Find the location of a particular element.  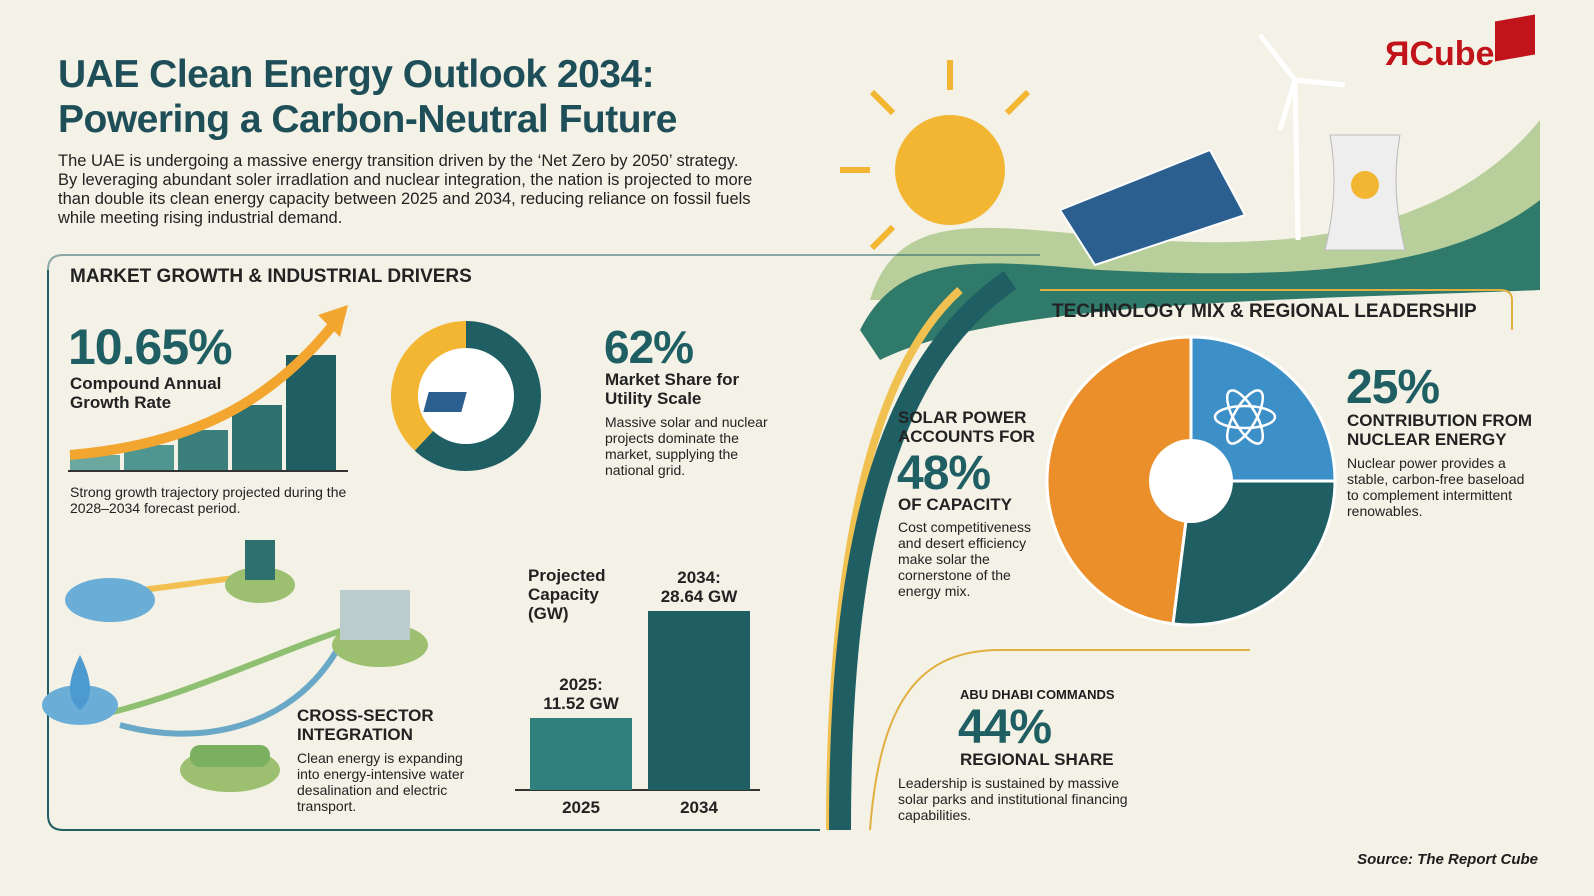

bar-value-label: 11.52 GW is located at coordinates (581, 703).